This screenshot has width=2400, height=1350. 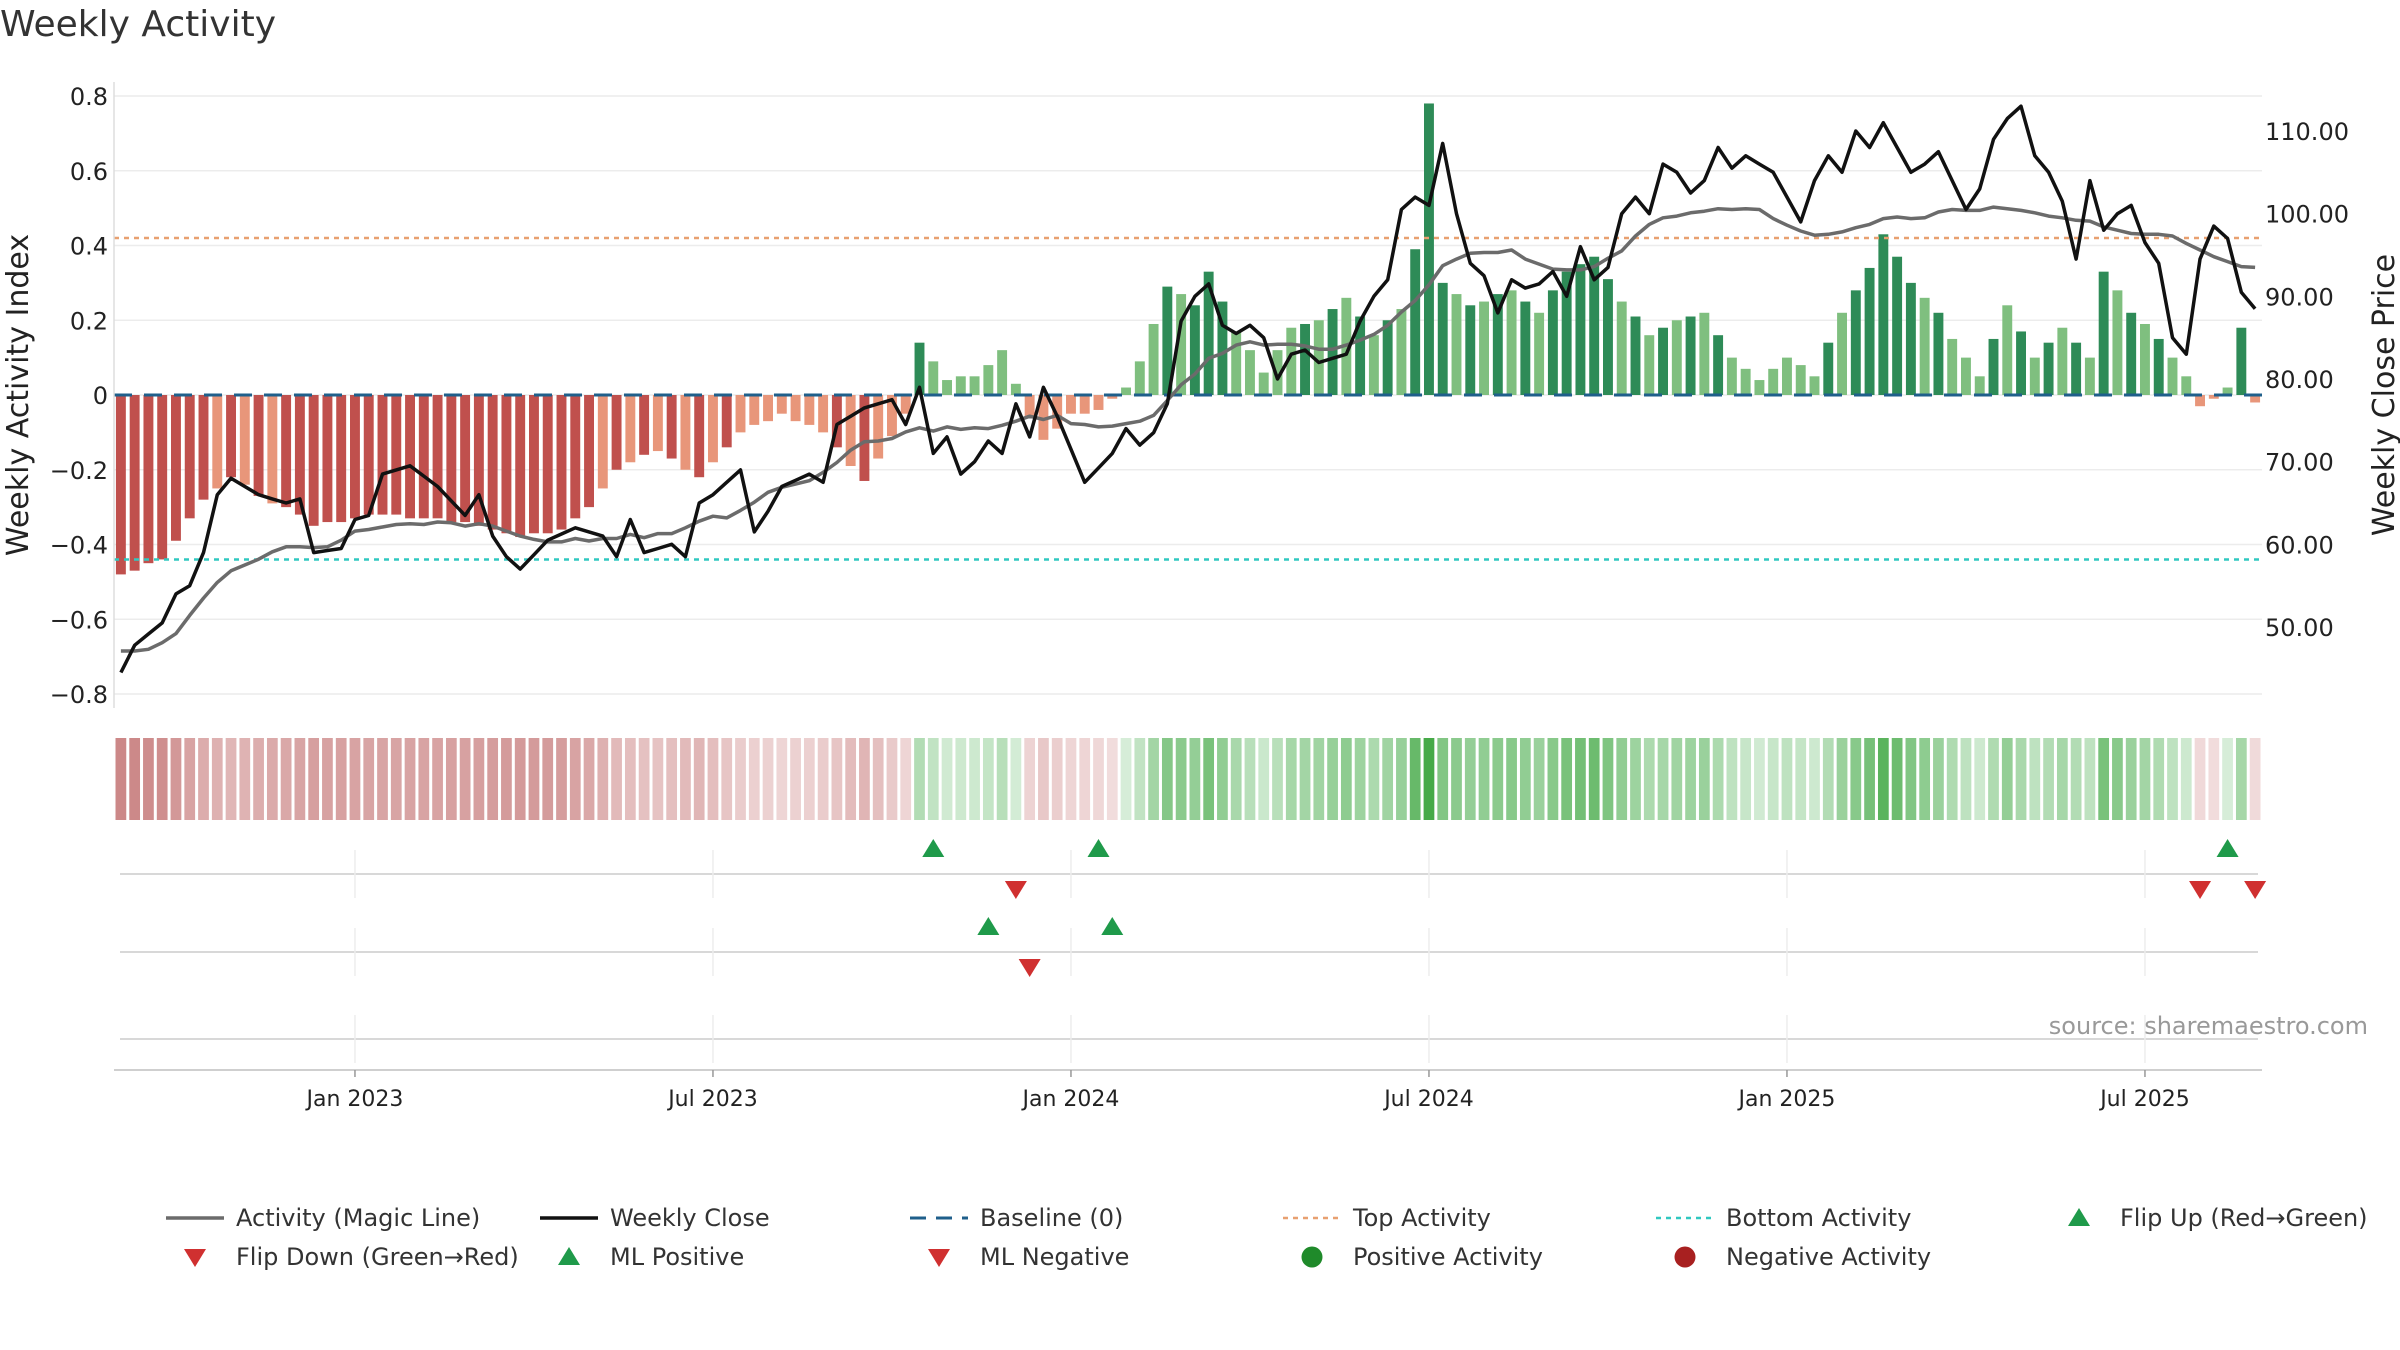 What do you see at coordinates (1054, 1257) in the screenshot?
I see `legend-label: ML Negative` at bounding box center [1054, 1257].